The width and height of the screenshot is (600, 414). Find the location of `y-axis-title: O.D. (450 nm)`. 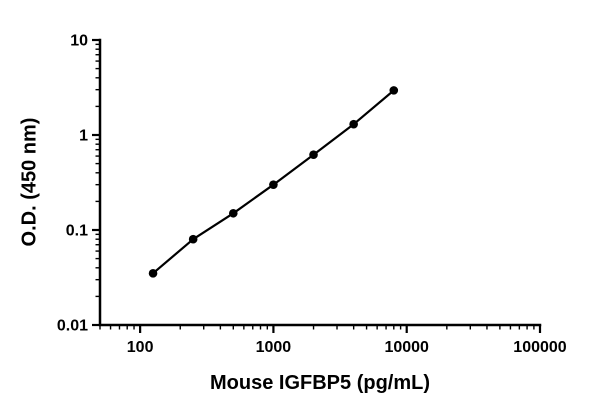

y-axis-title: O.D. (450 nm) is located at coordinates (29, 182).